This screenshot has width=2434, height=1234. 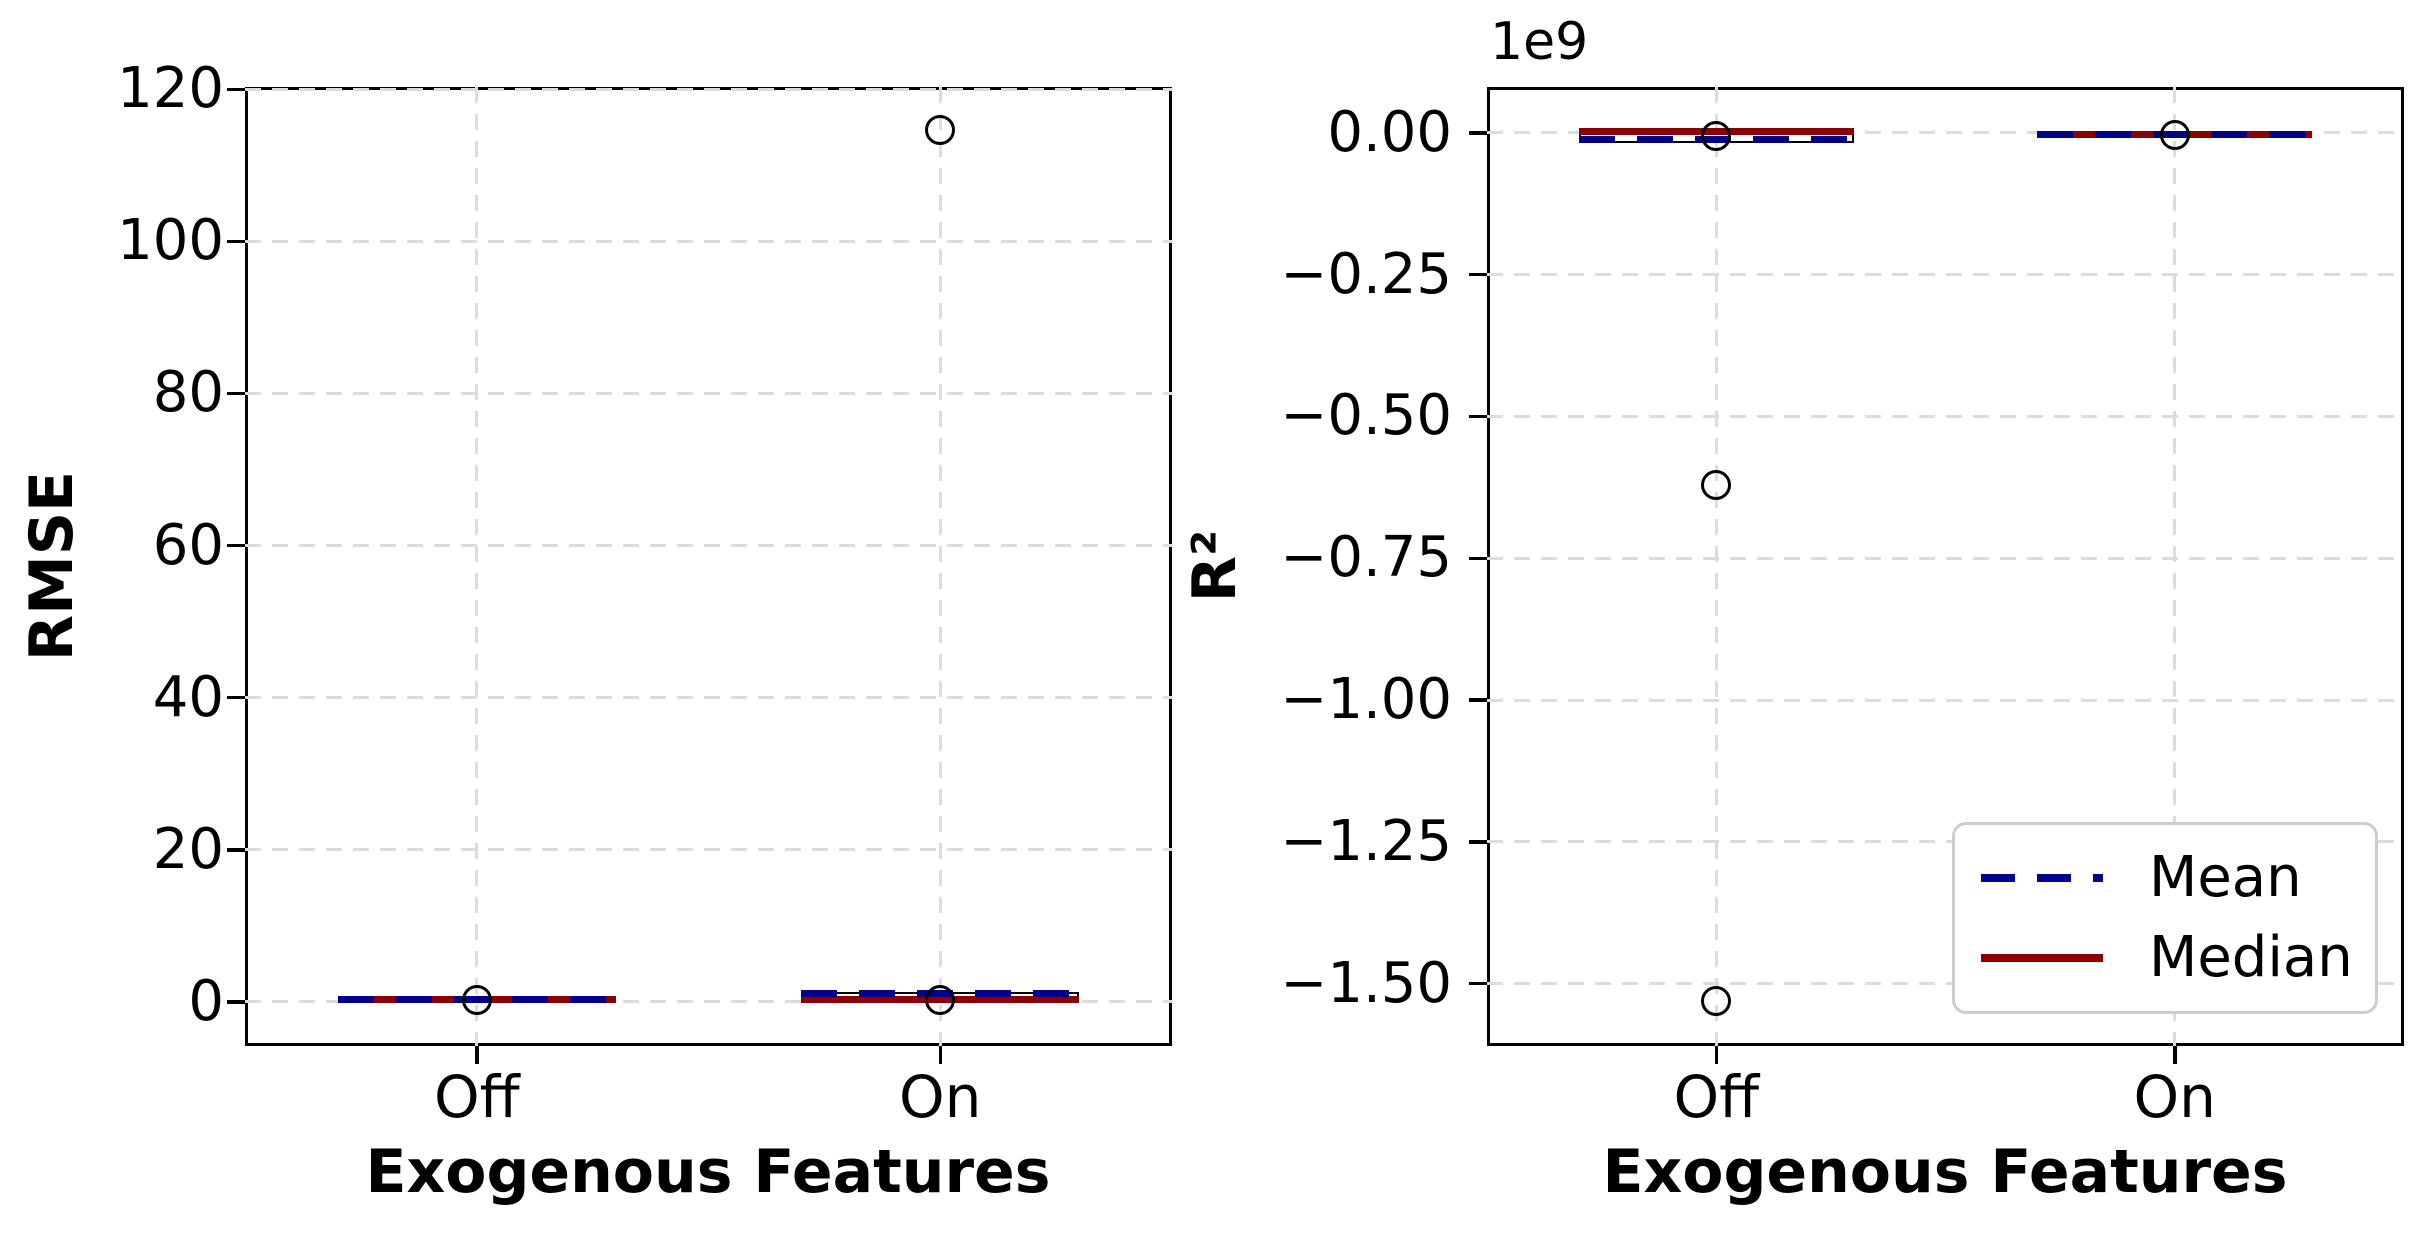 I want to click on y-tick-label: 0, so click(x=206, y=1001).